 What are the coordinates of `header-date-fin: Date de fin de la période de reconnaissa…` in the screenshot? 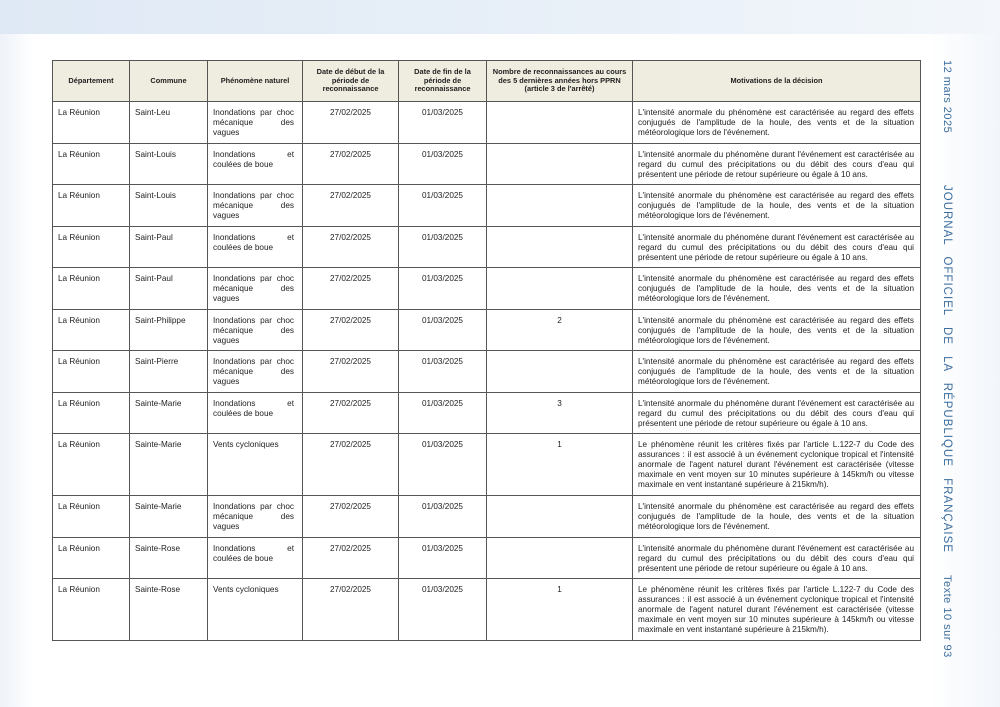 It's located at (442, 81).